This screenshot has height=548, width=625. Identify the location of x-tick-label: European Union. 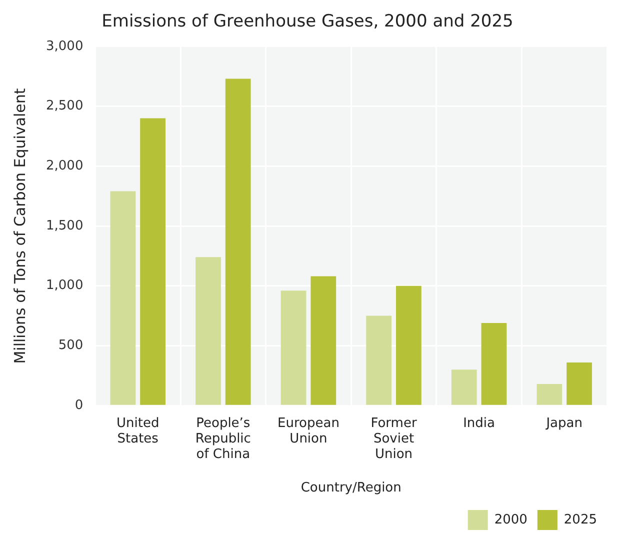
(309, 431).